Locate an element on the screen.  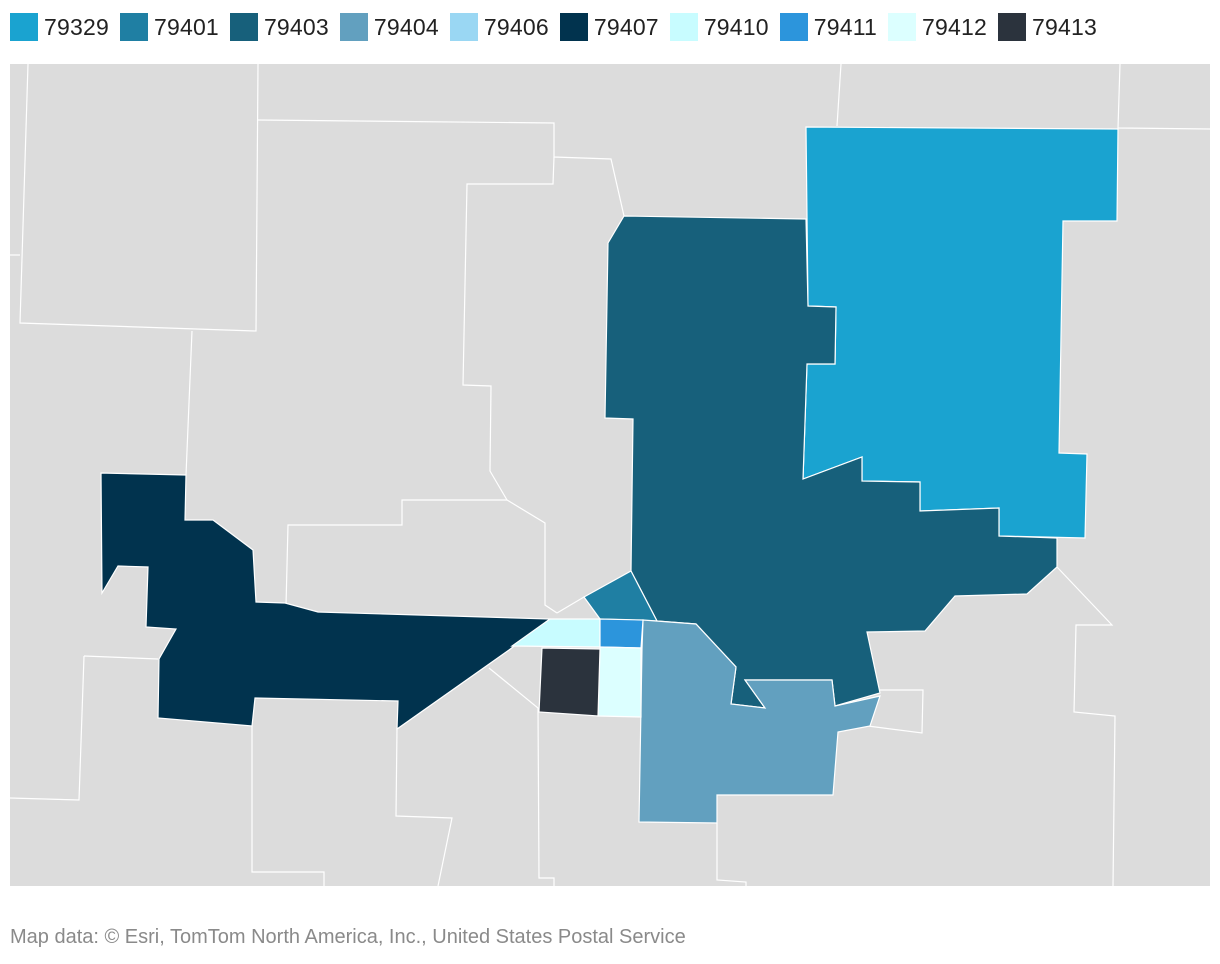
legend-label: 79407 is located at coordinates (626, 26).